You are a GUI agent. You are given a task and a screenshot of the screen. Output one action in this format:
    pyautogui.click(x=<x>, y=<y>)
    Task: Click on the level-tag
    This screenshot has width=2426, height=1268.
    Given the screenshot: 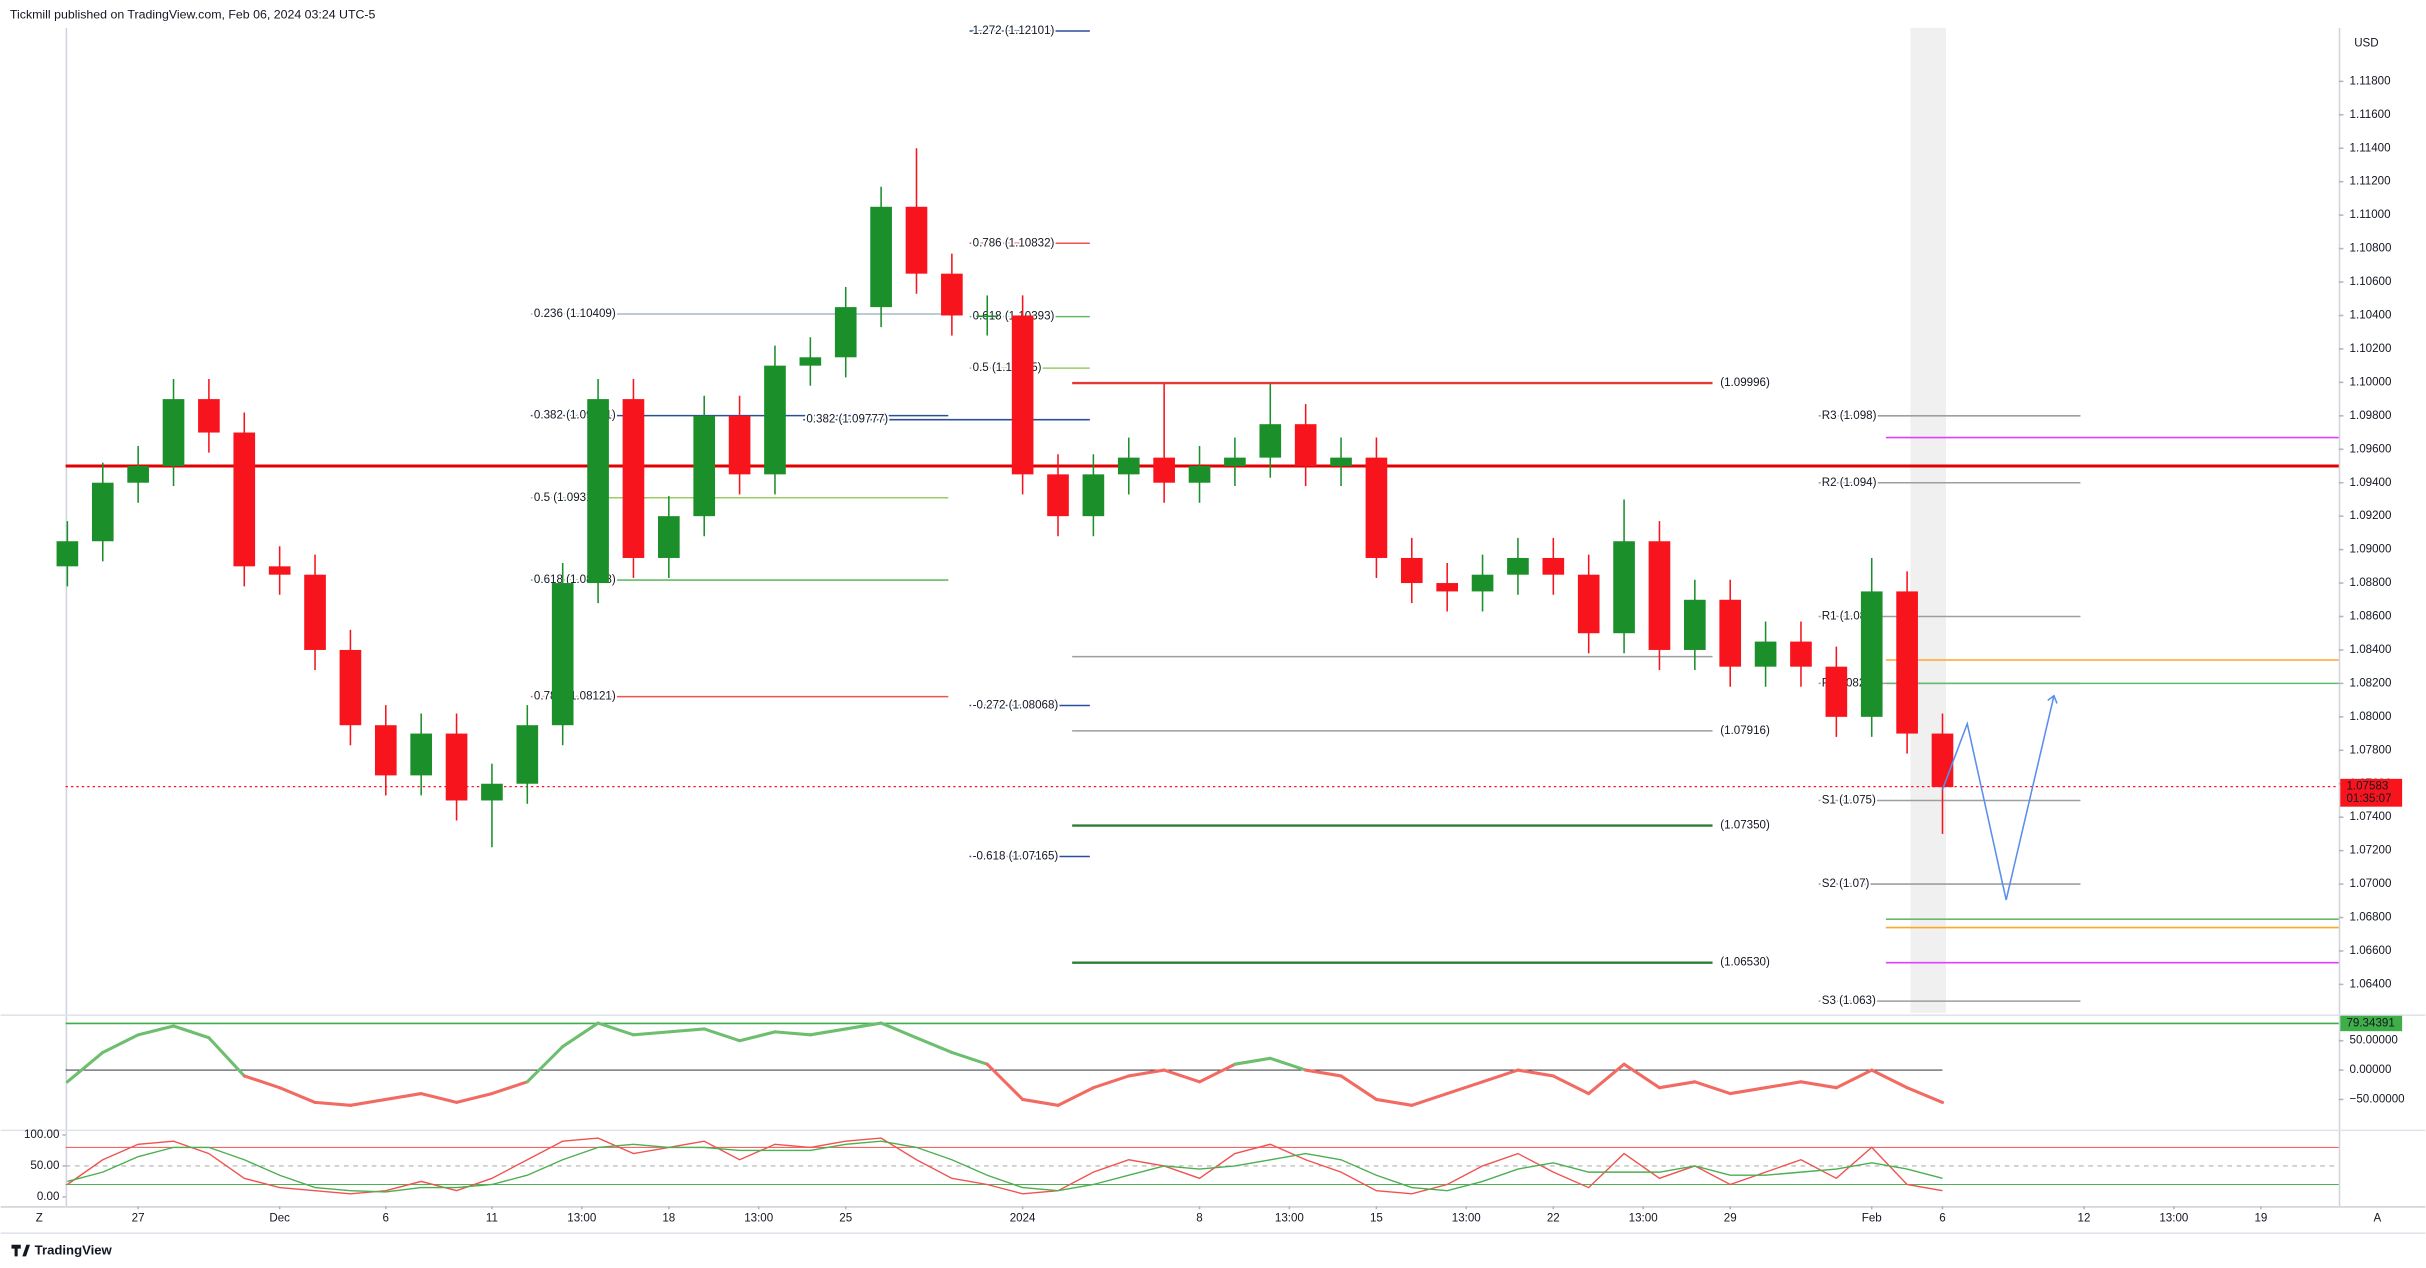 What is the action you would take?
    pyautogui.click(x=2371, y=1023)
    